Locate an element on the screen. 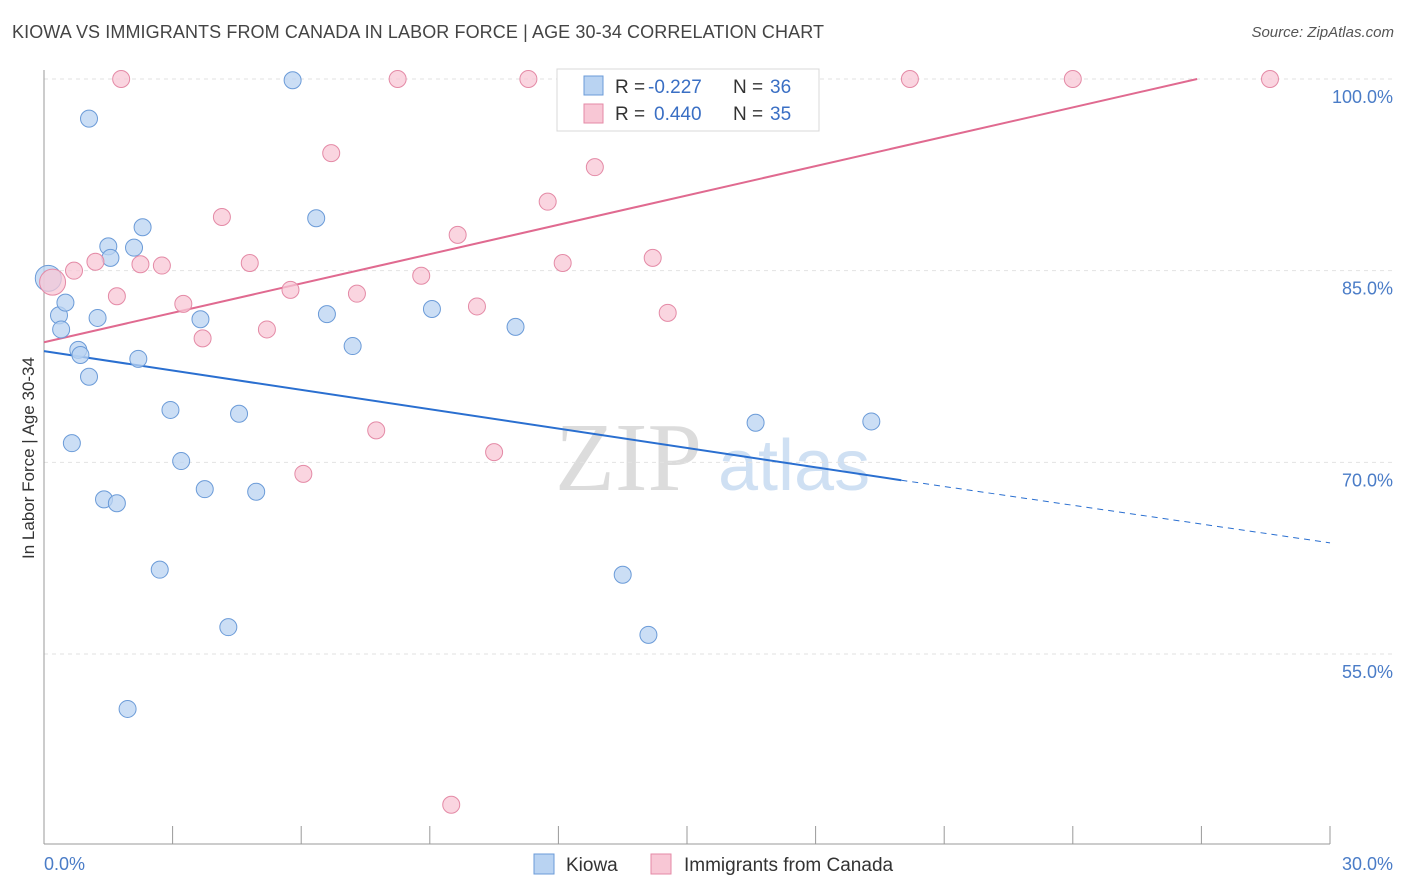 Image resolution: width=1406 pixels, height=892 pixels. legend-r-value-1: -0.227 is located at coordinates (675, 87).